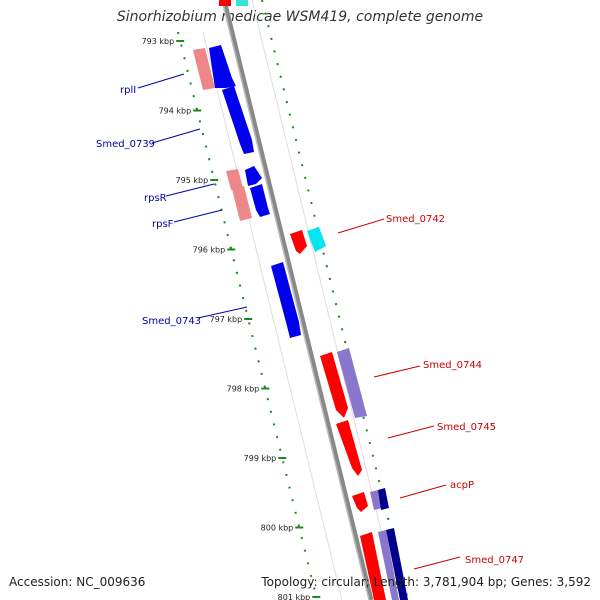 The image size is (600, 600). I want to click on gene-Smed_0744-cds, so click(352, 383).